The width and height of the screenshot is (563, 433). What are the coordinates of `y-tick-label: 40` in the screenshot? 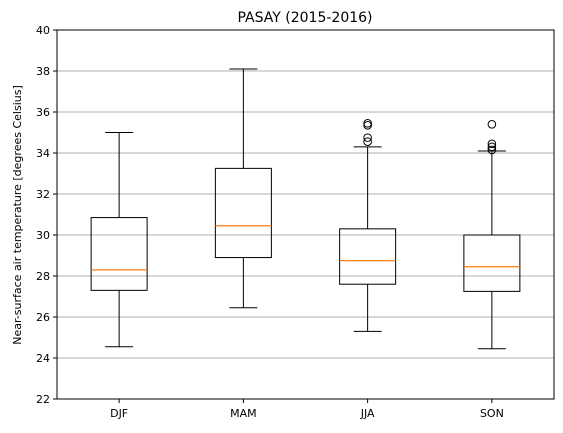 It's located at (43, 30).